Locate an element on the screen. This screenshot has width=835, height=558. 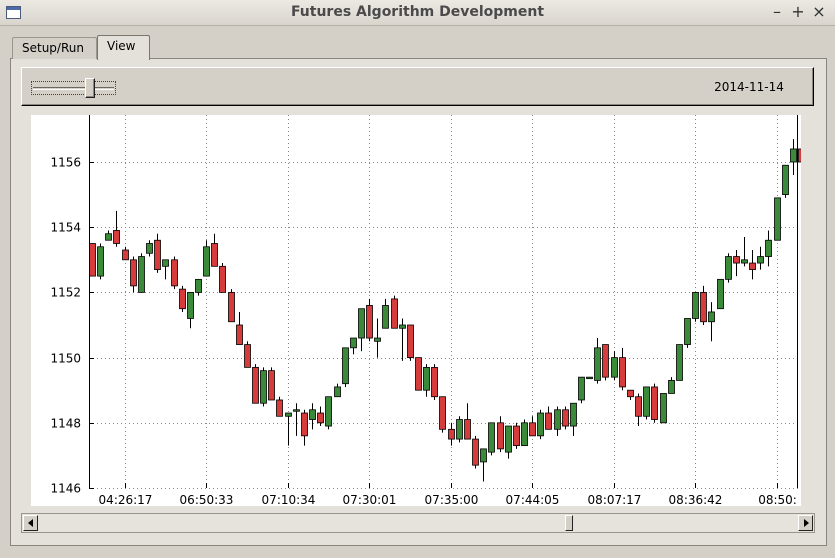
date-label: 2014-11-14 is located at coordinates (749, 87).